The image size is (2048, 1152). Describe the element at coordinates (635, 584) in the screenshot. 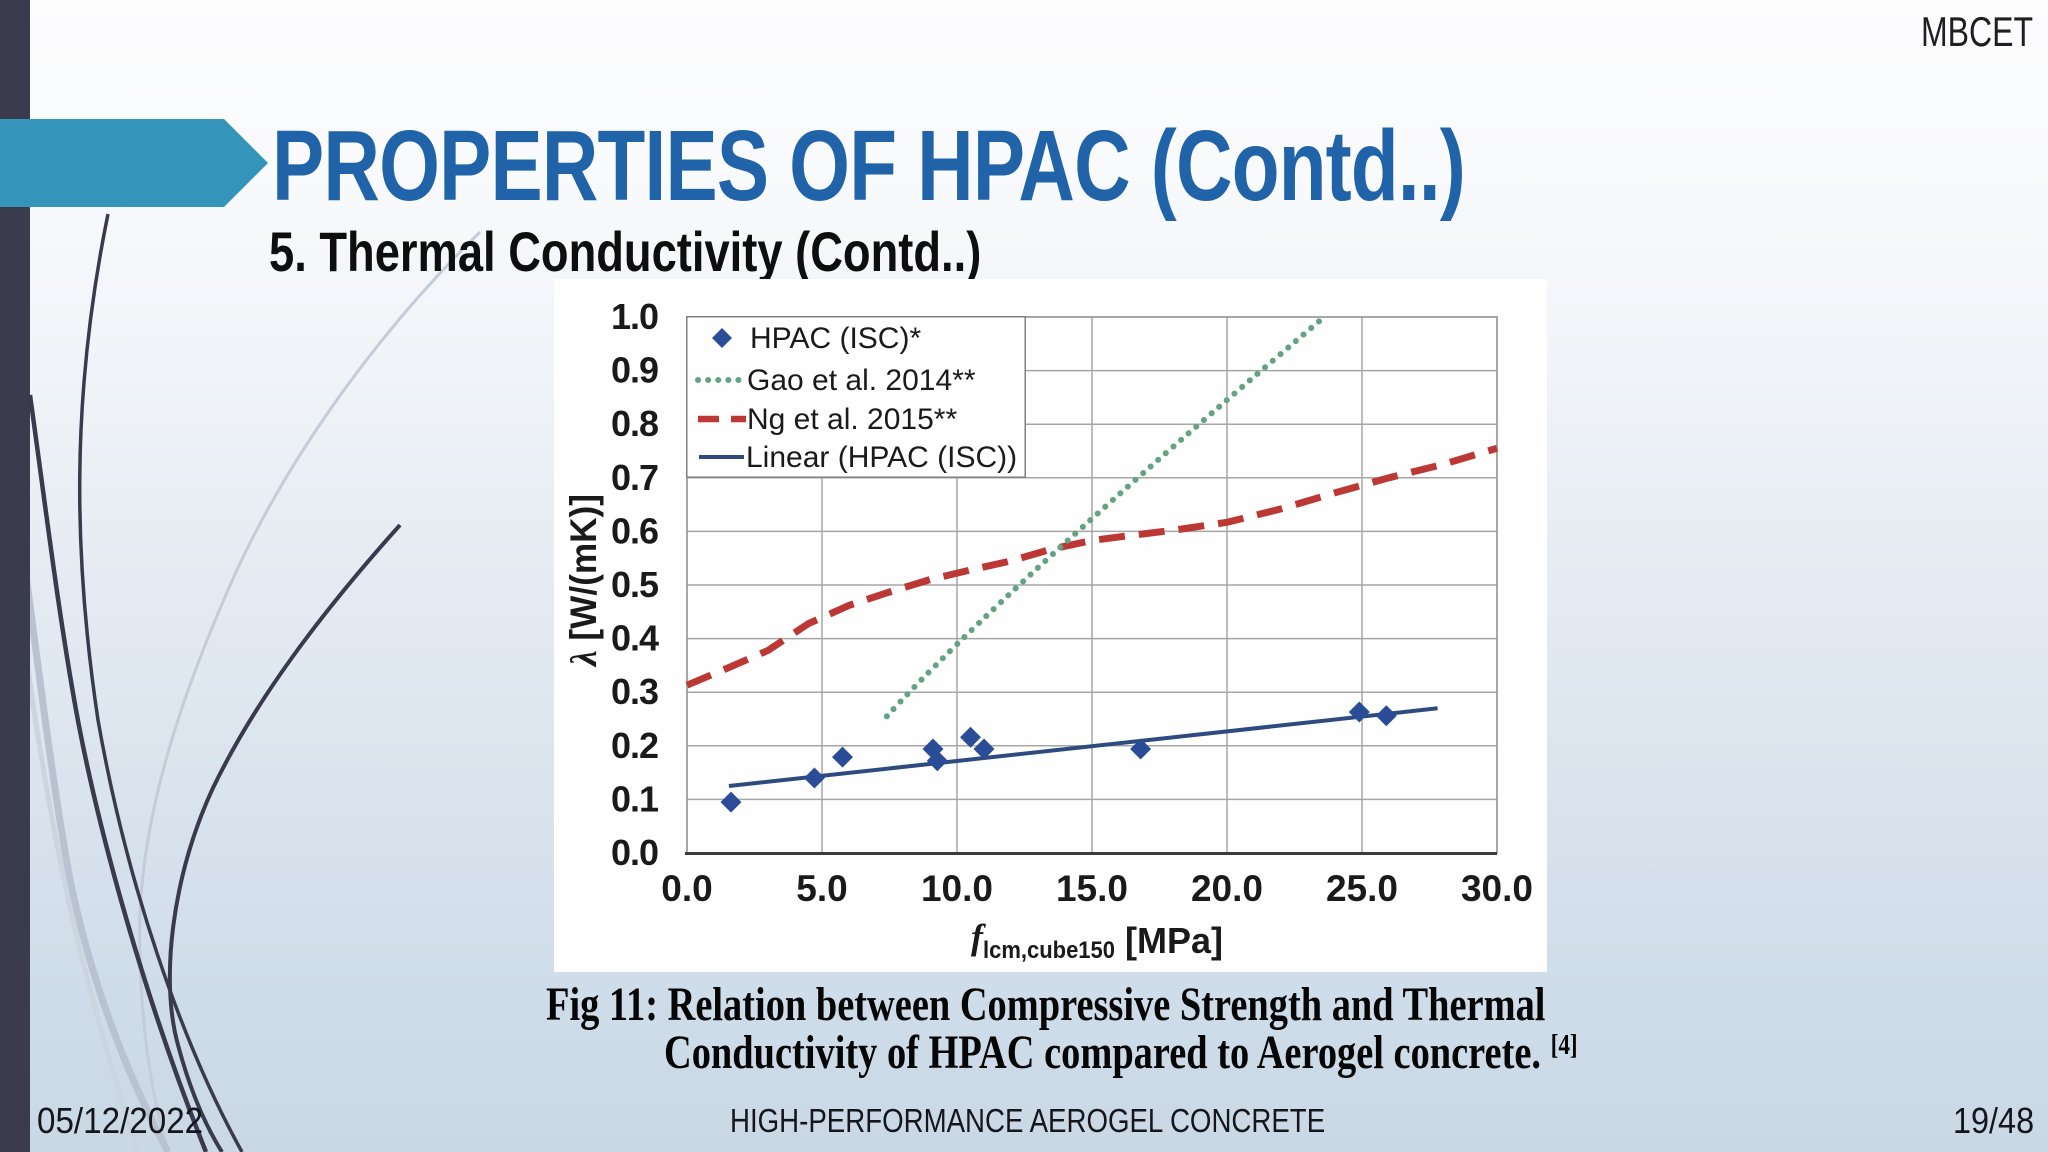

I see `svg-text: 0.5` at that location.